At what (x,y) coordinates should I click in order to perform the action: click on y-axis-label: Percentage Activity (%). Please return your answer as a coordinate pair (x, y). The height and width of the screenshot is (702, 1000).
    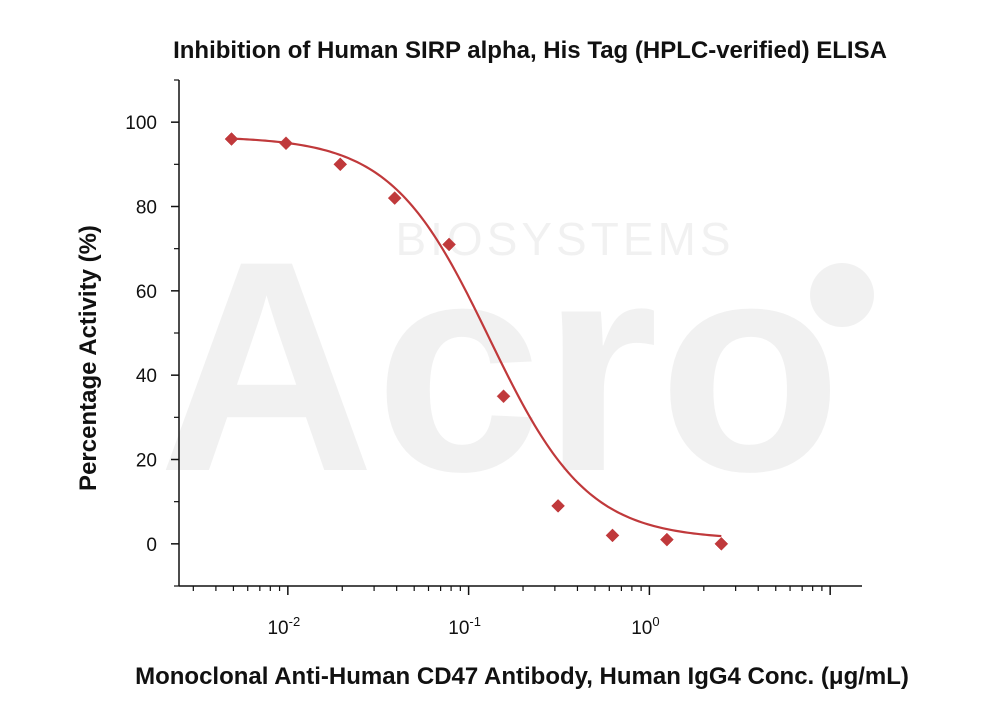
    Looking at the image, I should click on (88, 358).